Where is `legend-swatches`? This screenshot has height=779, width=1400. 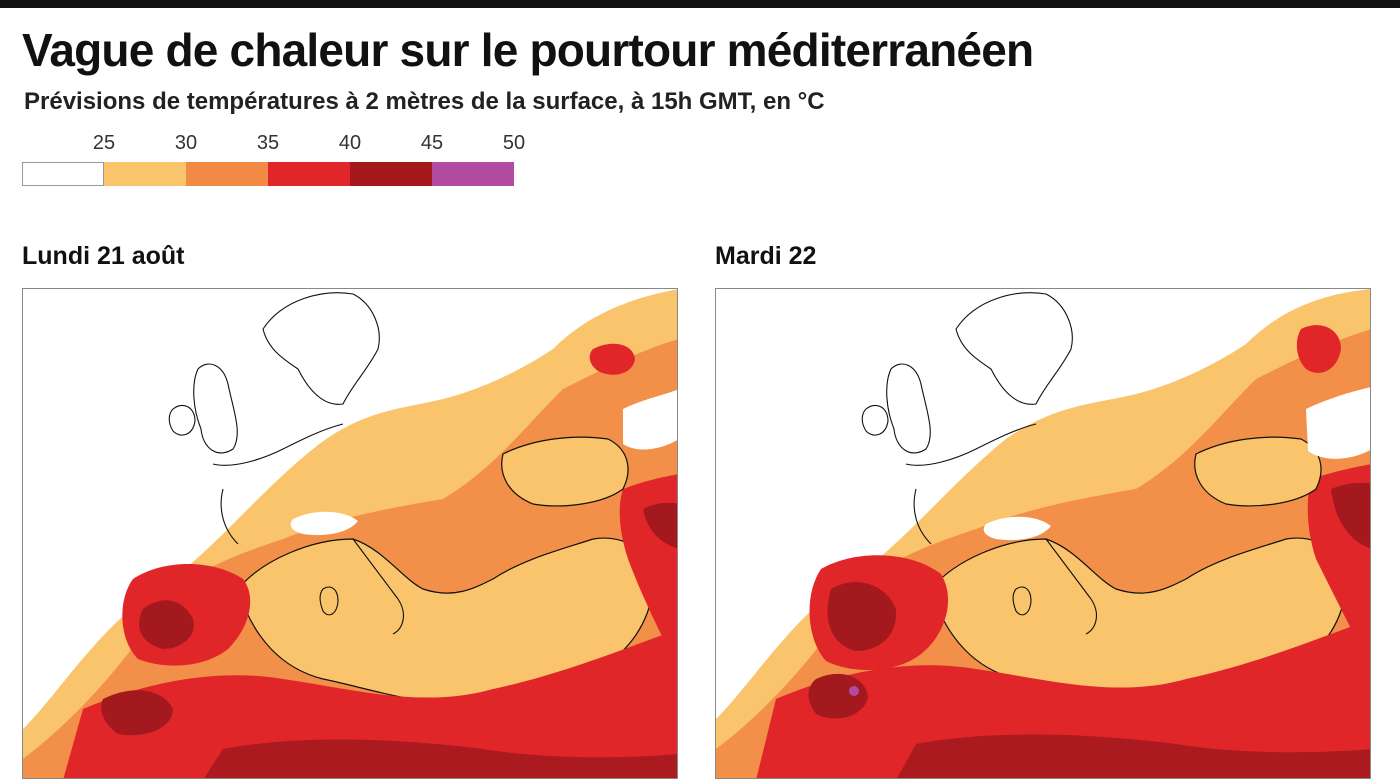
legend-swatches is located at coordinates (268, 174).